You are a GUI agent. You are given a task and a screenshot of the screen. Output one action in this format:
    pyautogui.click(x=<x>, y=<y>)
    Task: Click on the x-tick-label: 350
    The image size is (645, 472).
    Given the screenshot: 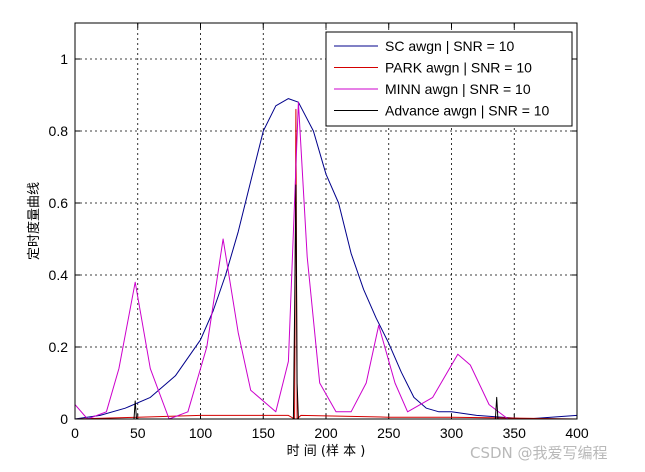 What is the action you would take?
    pyautogui.click(x=515, y=433)
    